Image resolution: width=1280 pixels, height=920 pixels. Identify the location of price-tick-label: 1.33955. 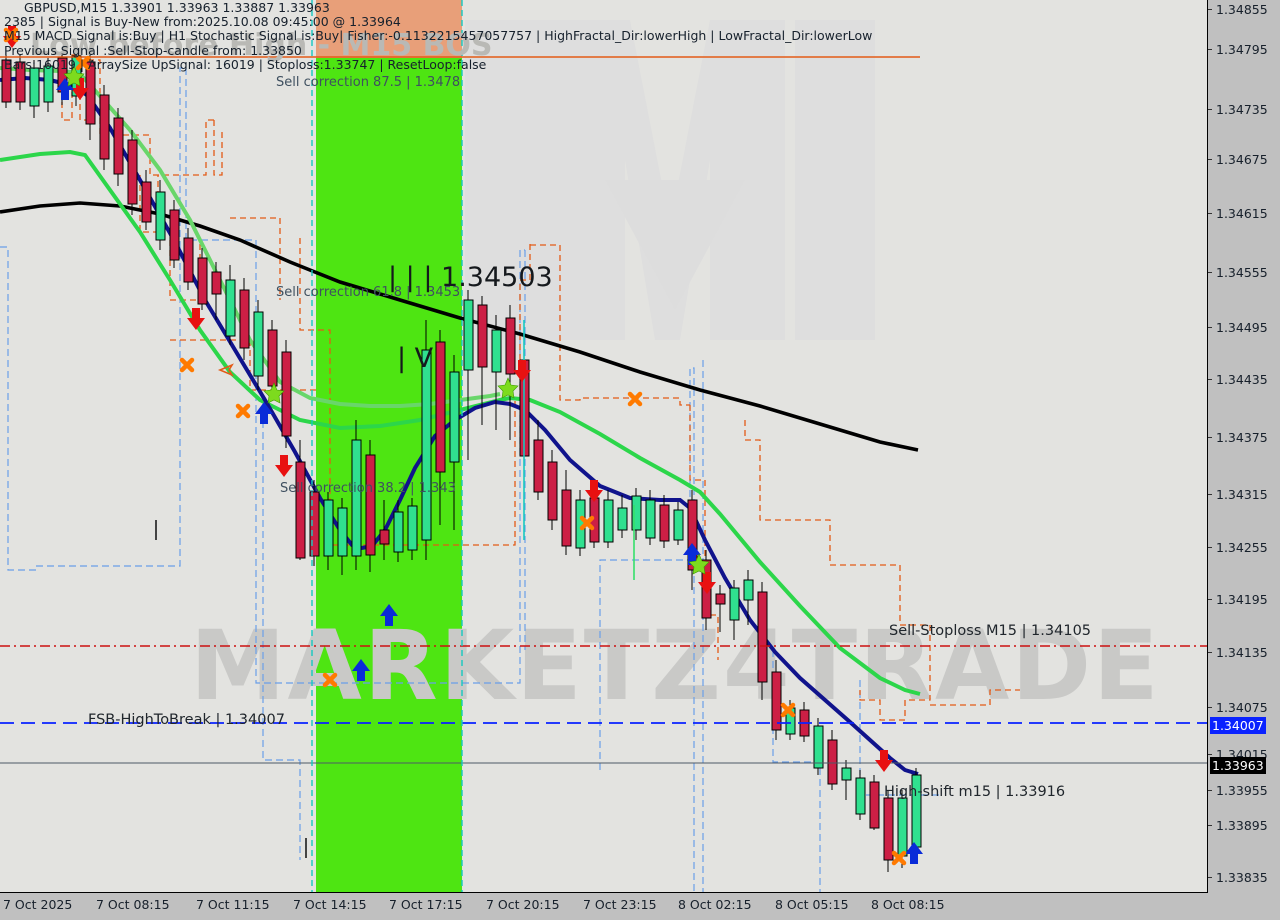
(1242, 790).